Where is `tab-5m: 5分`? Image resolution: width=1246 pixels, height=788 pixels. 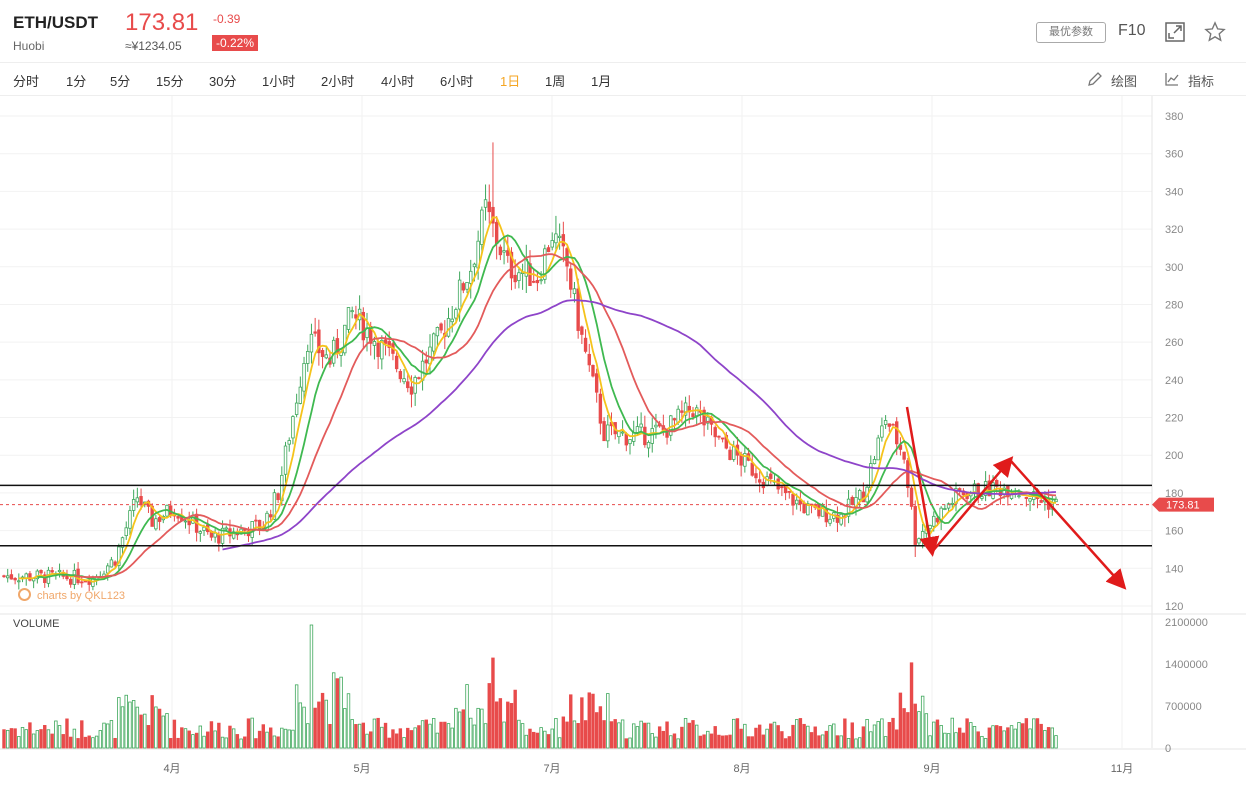 tab-5m: 5分 is located at coordinates (120, 81).